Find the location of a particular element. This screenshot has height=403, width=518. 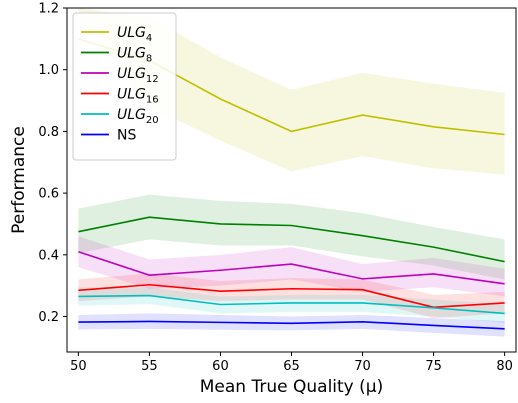

x-tick-label: 55 is located at coordinates (149, 366).